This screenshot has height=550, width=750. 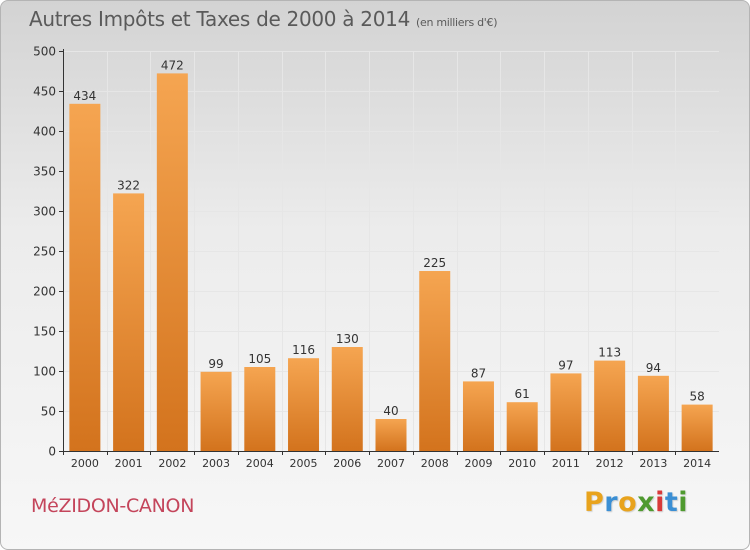 What do you see at coordinates (84, 96) in the screenshot?
I see `value-label: 434` at bounding box center [84, 96].